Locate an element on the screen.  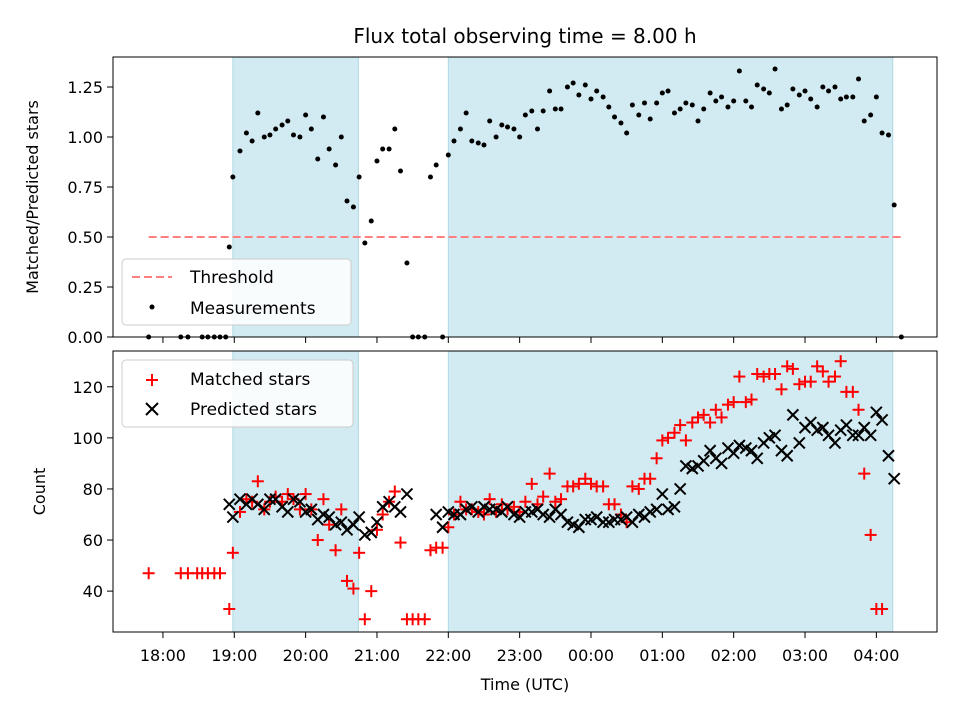
x-tick-label: 19:00 is located at coordinates (234, 655).